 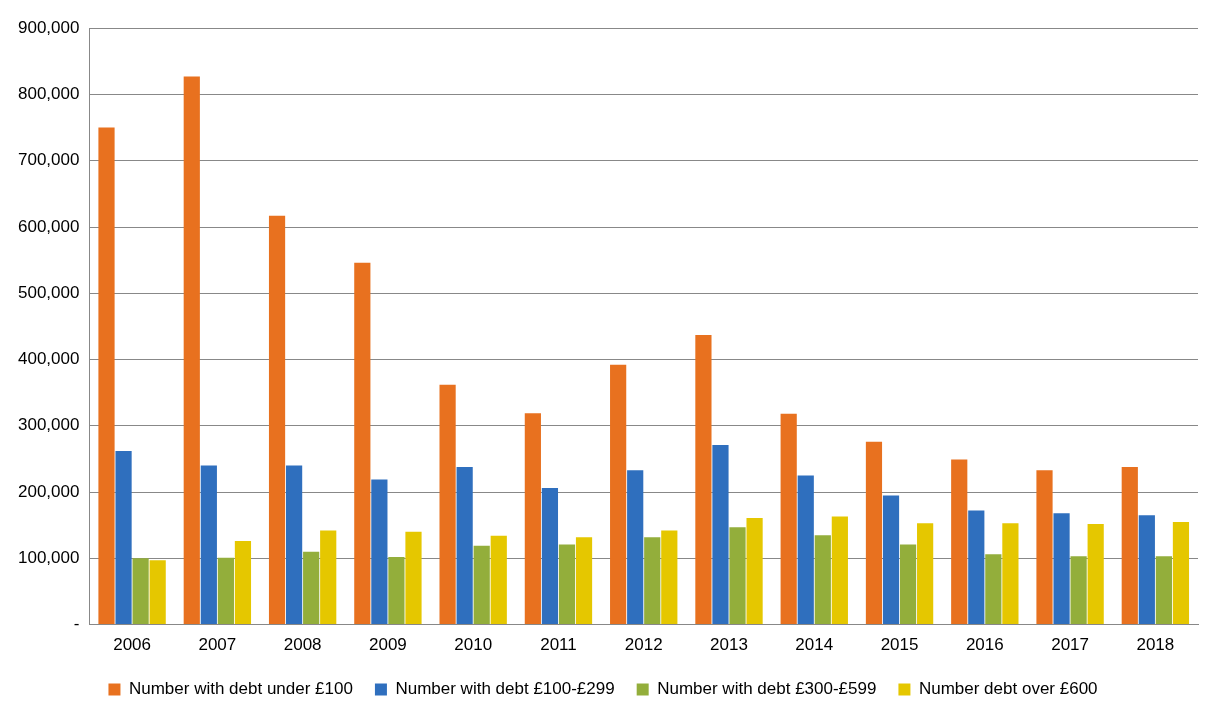 I want to click on x-tick-label: 2009, so click(x=387, y=645).